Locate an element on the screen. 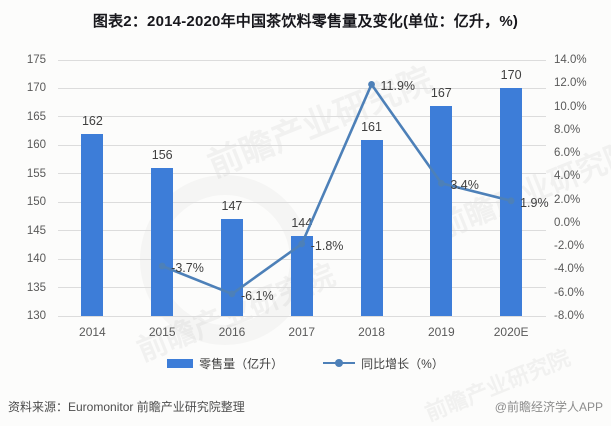 This screenshot has width=611, height=426. line-value-label: 11.9% is located at coordinates (398, 86).